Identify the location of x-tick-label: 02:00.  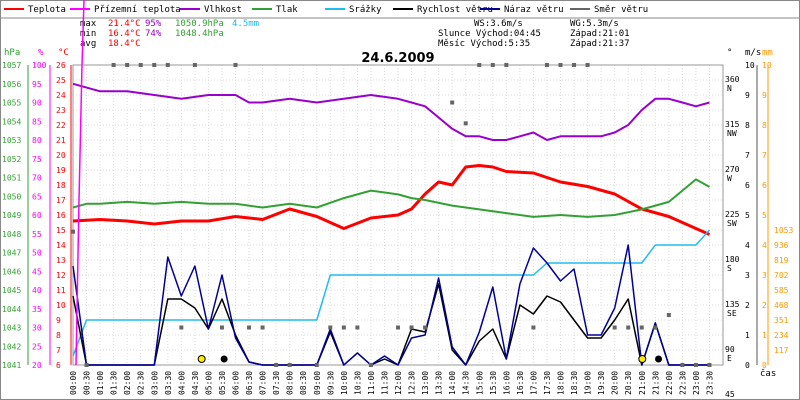
(127, 383).